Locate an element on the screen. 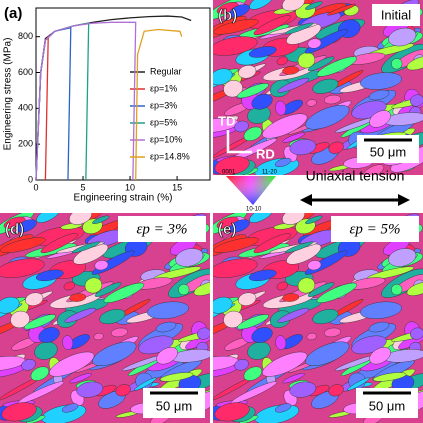 This screenshot has height=423, width=423. legend-label: εp=1% is located at coordinates (163, 88).